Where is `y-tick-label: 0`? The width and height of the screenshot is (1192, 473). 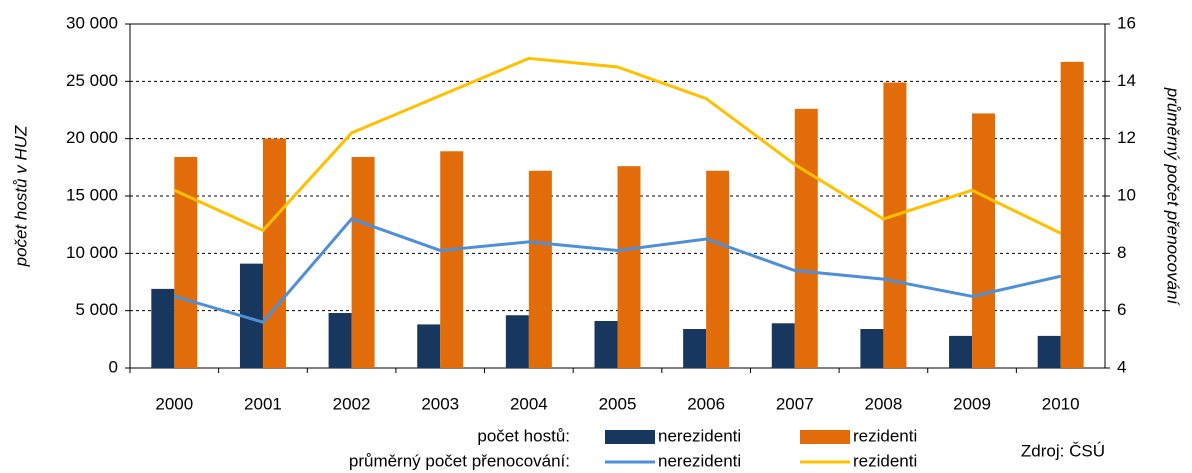 y-tick-label: 0 is located at coordinates (113, 366).